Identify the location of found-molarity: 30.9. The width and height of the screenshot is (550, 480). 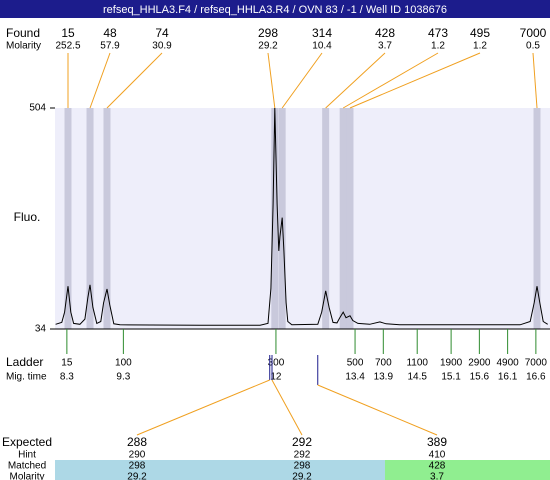
(162, 46).